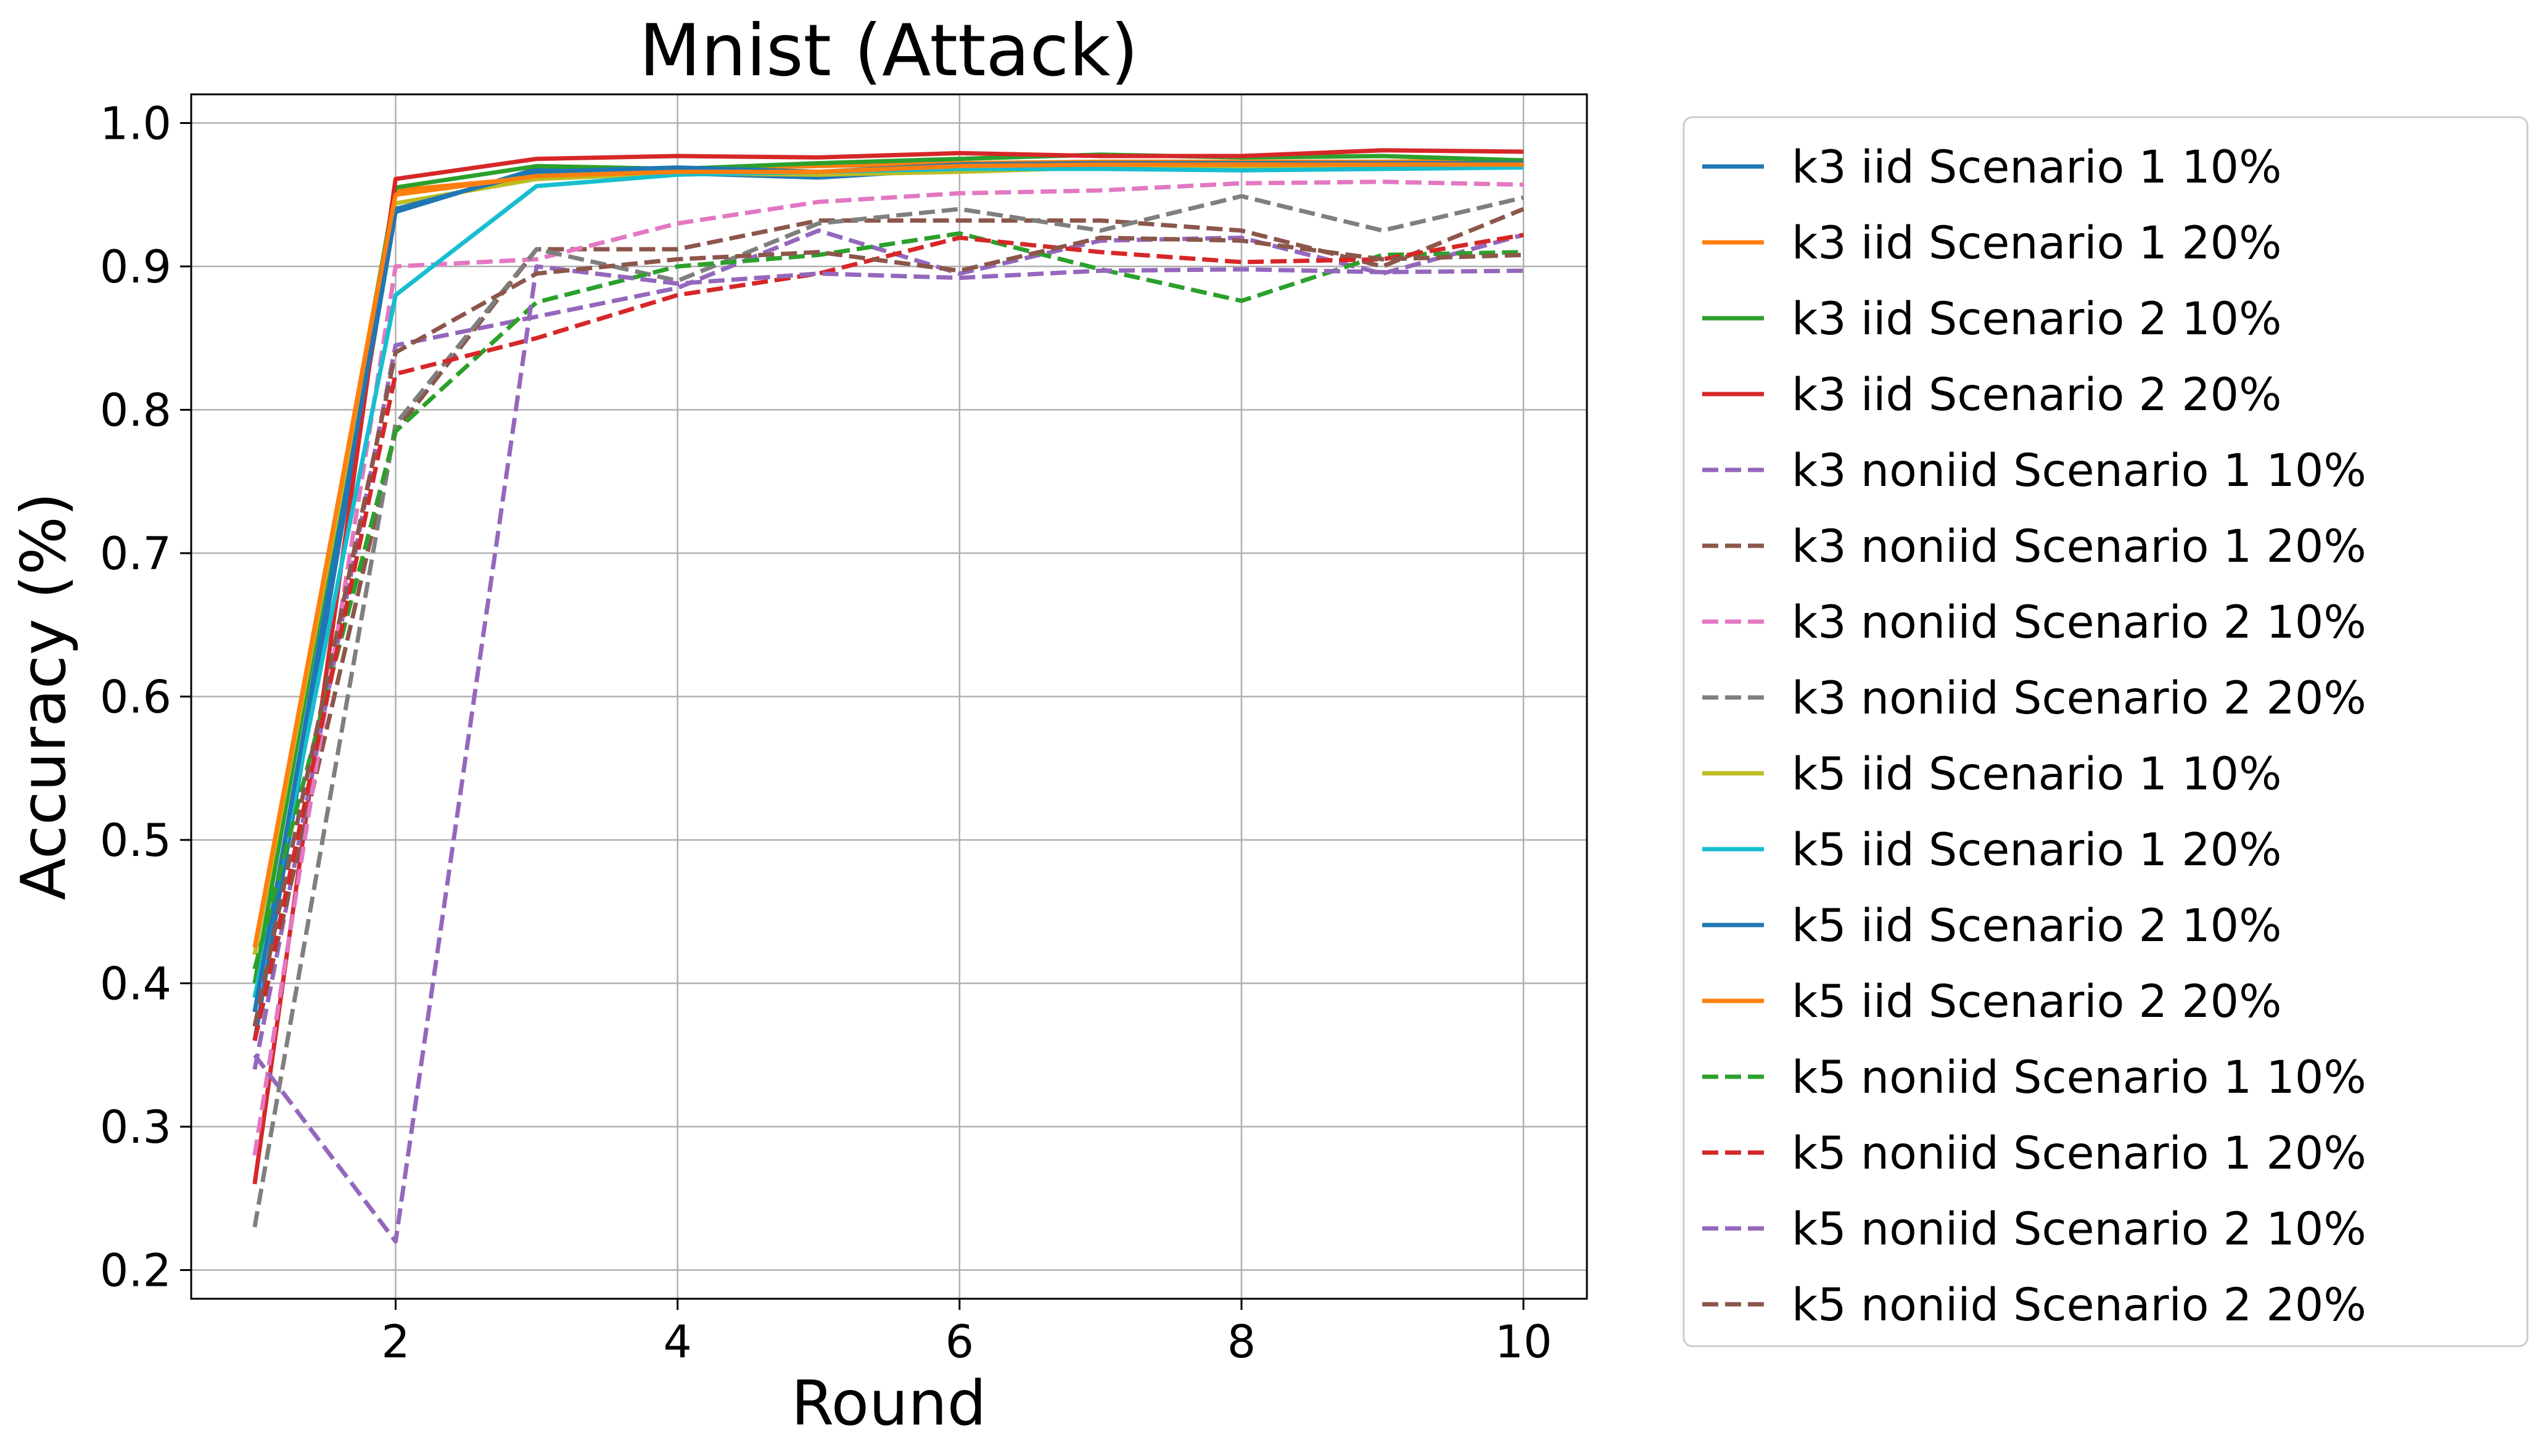 Image resolution: width=2541 pixels, height=1456 pixels. I want to click on x-tick-label: 4, so click(677, 1342).